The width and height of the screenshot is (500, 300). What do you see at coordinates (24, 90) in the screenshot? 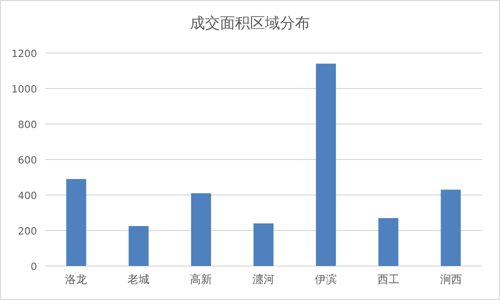
I see `y-tick-label: 1000` at bounding box center [24, 90].